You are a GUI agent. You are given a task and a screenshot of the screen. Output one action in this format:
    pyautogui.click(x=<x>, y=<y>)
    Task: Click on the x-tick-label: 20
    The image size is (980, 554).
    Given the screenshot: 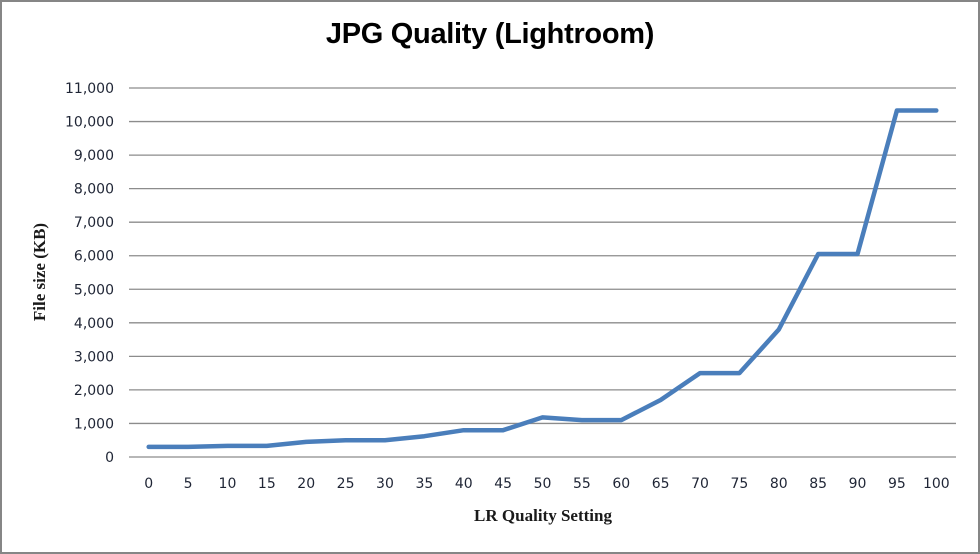 What is the action you would take?
    pyautogui.click(x=306, y=484)
    